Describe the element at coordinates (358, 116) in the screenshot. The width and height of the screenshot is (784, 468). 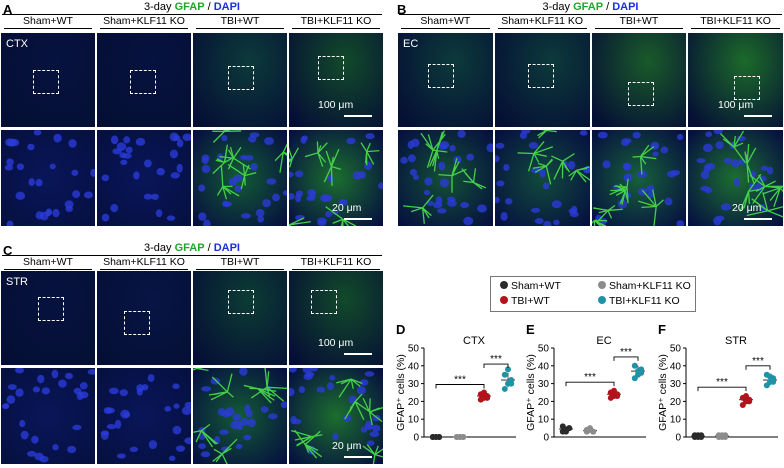
I see `scale-bar-overview` at that location.